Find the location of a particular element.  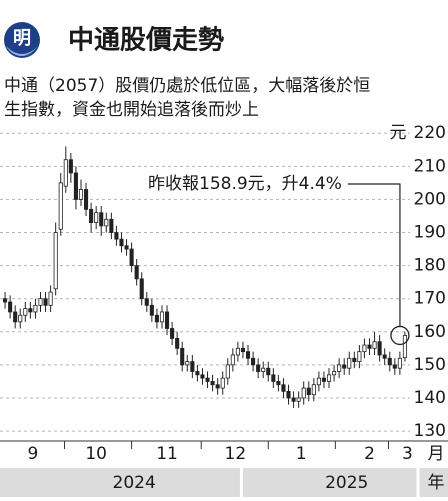

x-tick-label: 11 is located at coordinates (167, 454).